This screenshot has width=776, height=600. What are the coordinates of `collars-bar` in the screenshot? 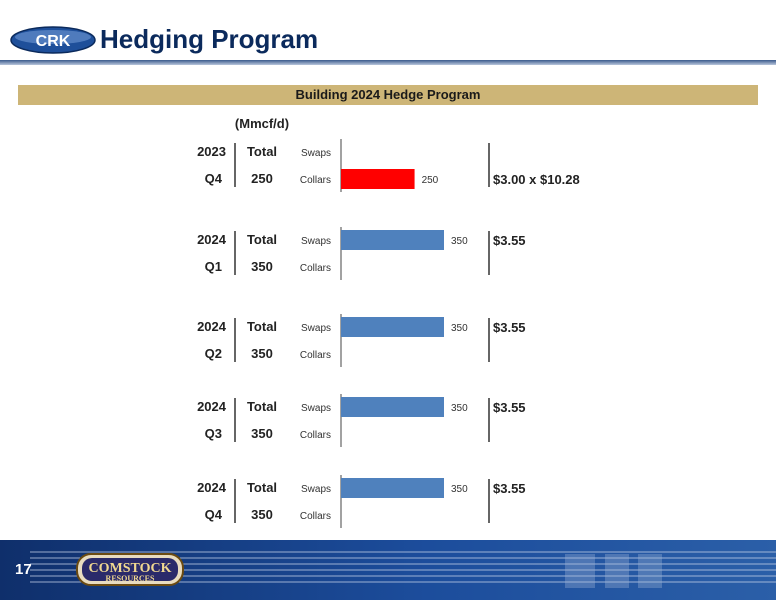 It's located at (378, 179).